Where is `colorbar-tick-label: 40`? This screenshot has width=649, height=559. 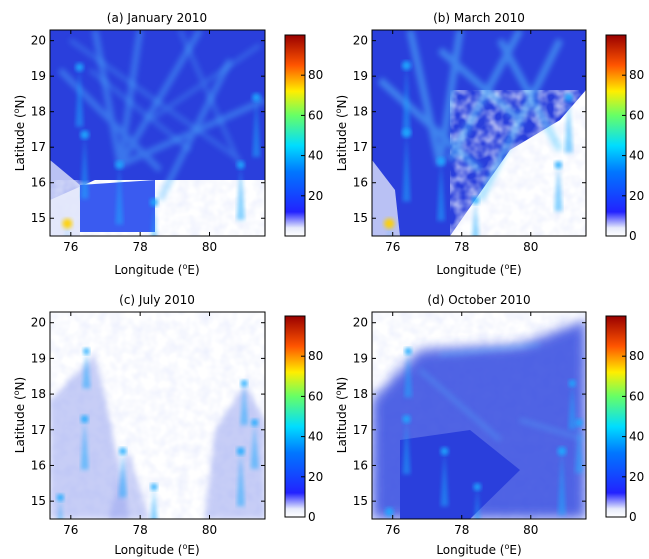 colorbar-tick-label: 40 is located at coordinates (636, 437).